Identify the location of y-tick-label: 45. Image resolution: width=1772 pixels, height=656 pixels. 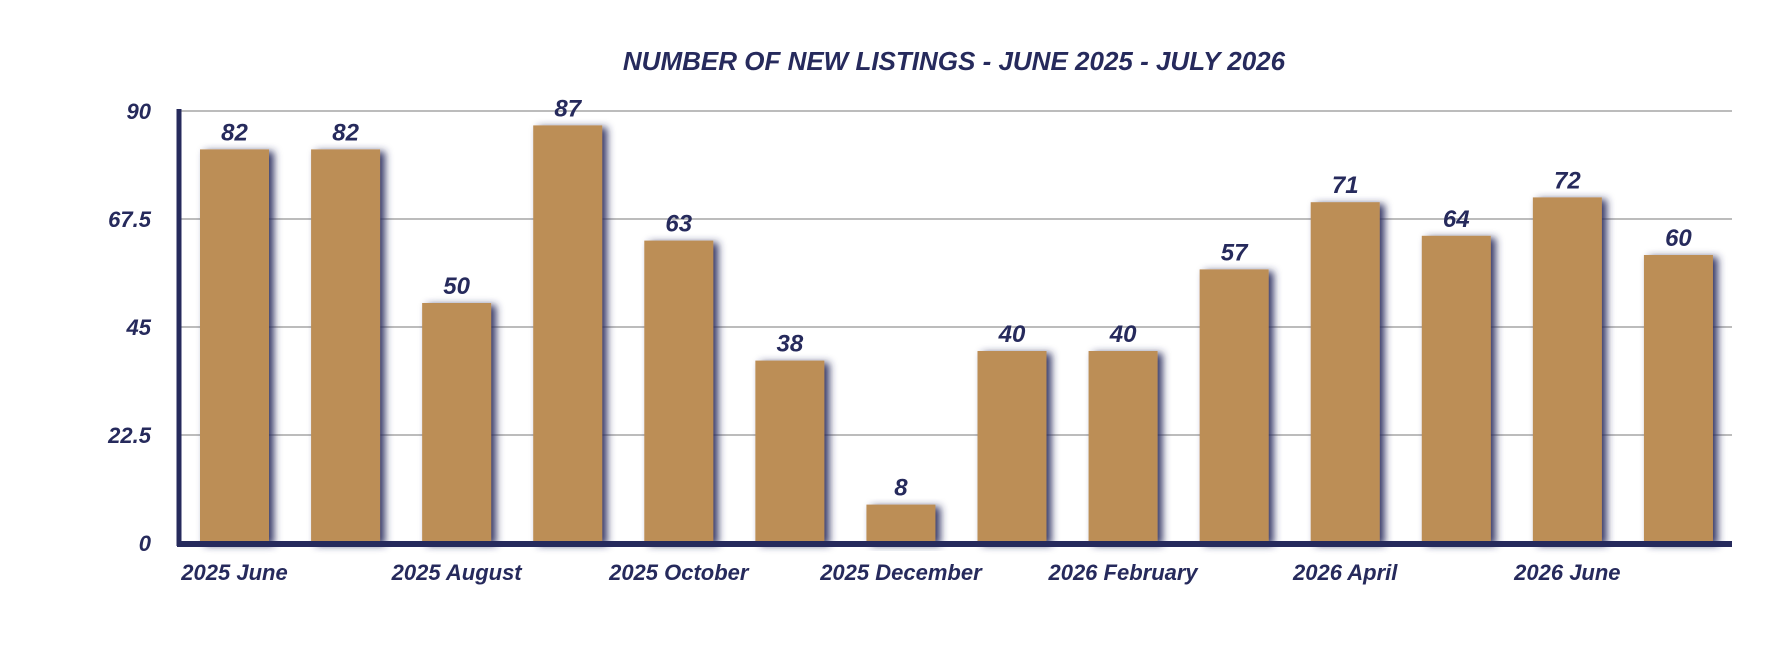
(139, 327).